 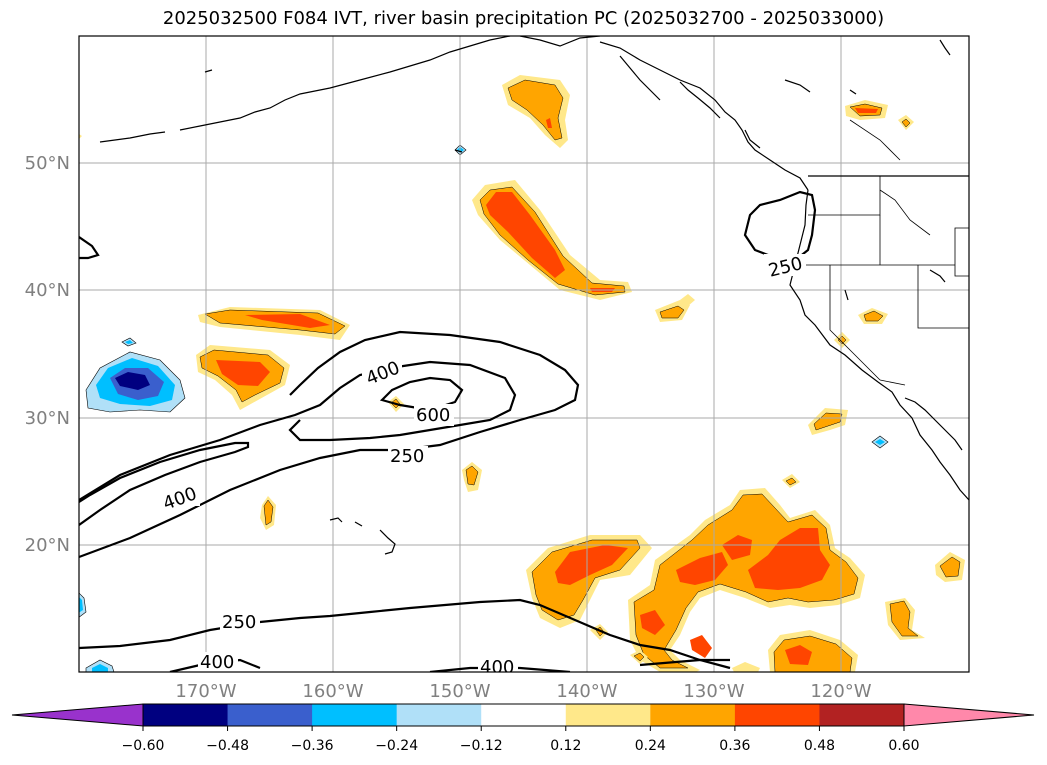 I want to click on colorbar-tick-label: 0.12, so click(x=565, y=746).